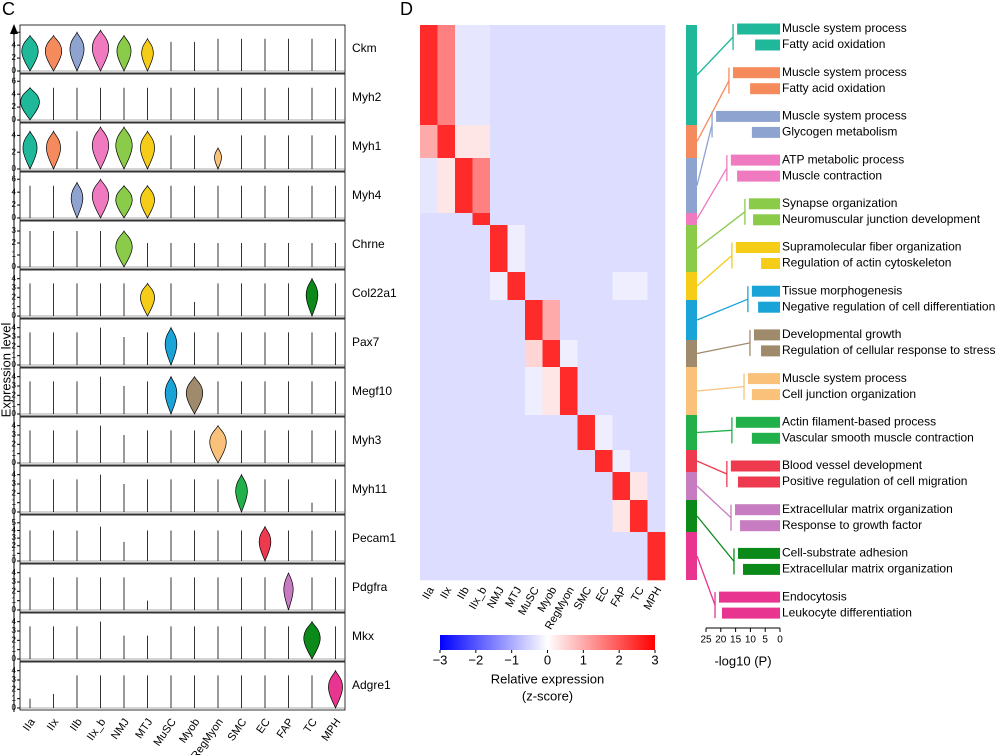 The image size is (1002, 755). What do you see at coordinates (721, 640) in the screenshot?
I see `x-tick-label: 20` at bounding box center [721, 640].